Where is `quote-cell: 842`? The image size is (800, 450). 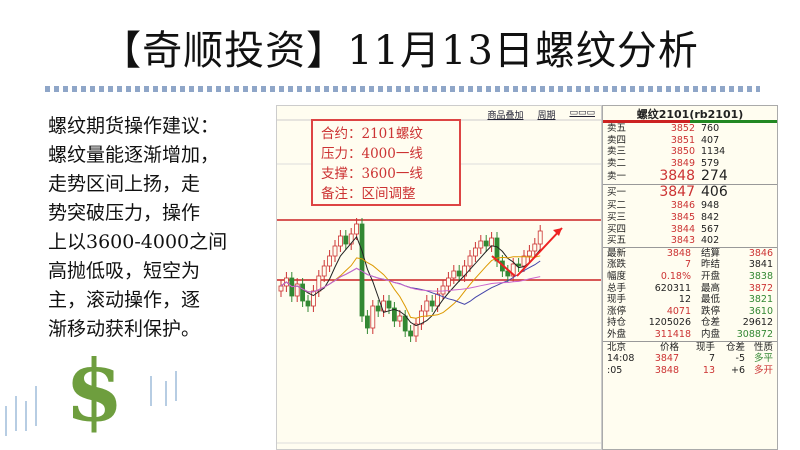 quote-cell: 842 is located at coordinates (710, 217).